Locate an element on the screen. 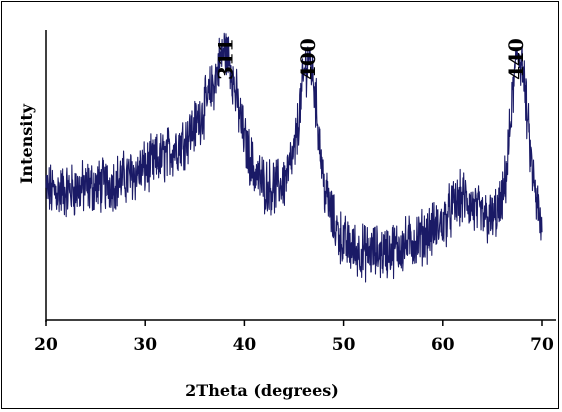 The height and width of the screenshot is (412, 562). peak-label: 400 is located at coordinates (308, 59).